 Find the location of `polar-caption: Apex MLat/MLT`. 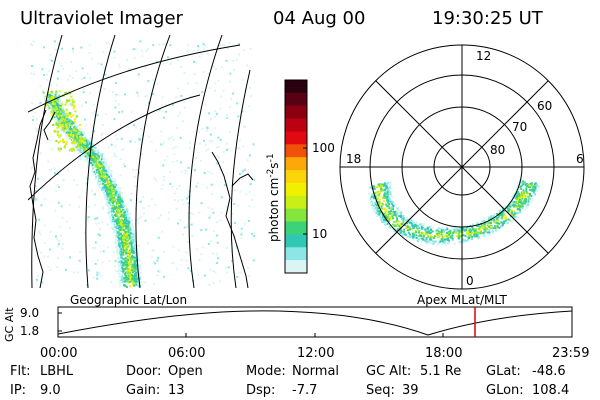

polar-caption: Apex MLat/MLT is located at coordinates (462, 300).